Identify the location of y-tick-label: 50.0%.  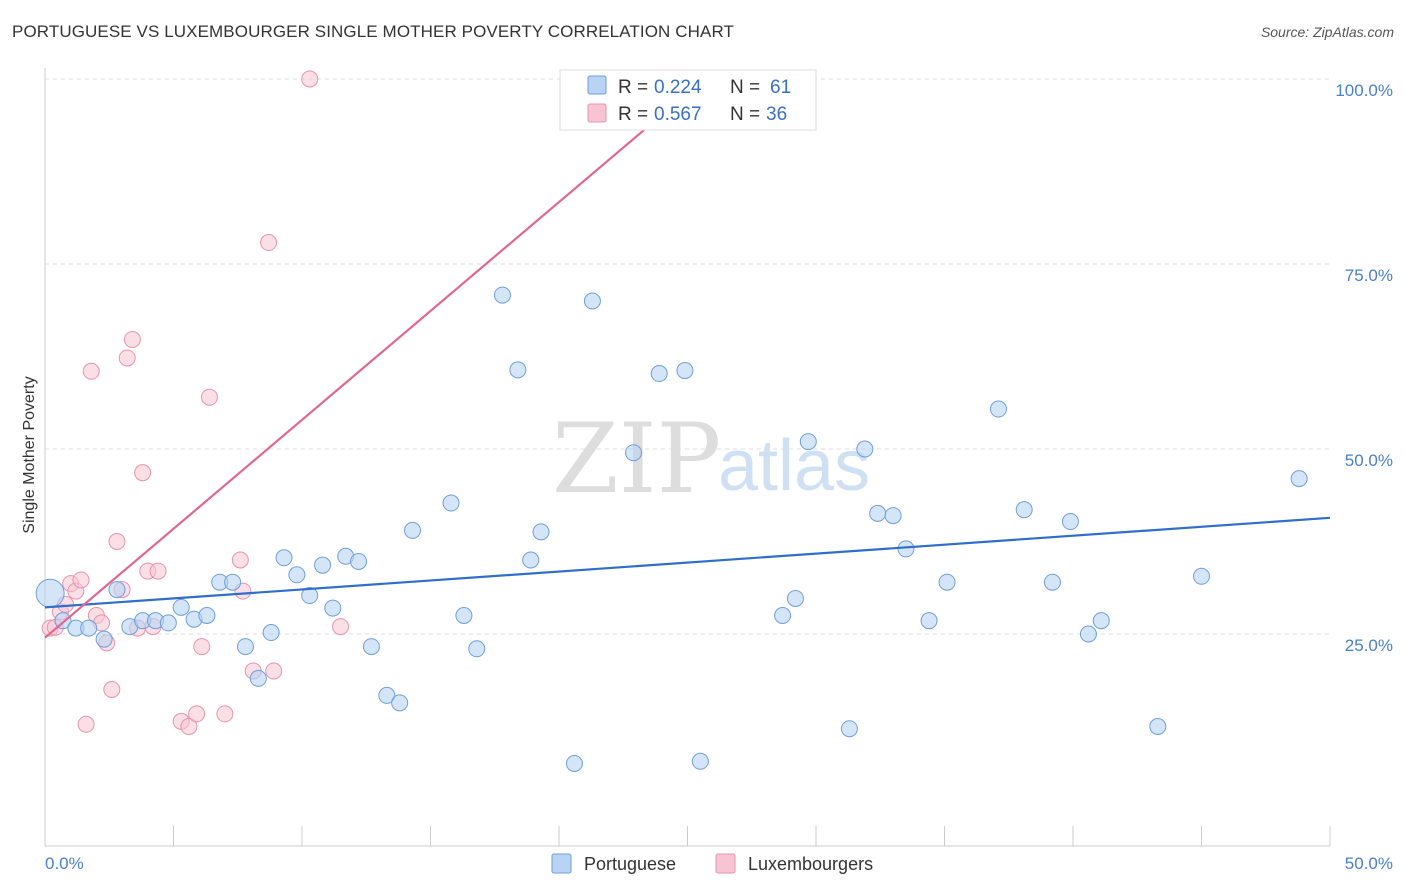
(1369, 460).